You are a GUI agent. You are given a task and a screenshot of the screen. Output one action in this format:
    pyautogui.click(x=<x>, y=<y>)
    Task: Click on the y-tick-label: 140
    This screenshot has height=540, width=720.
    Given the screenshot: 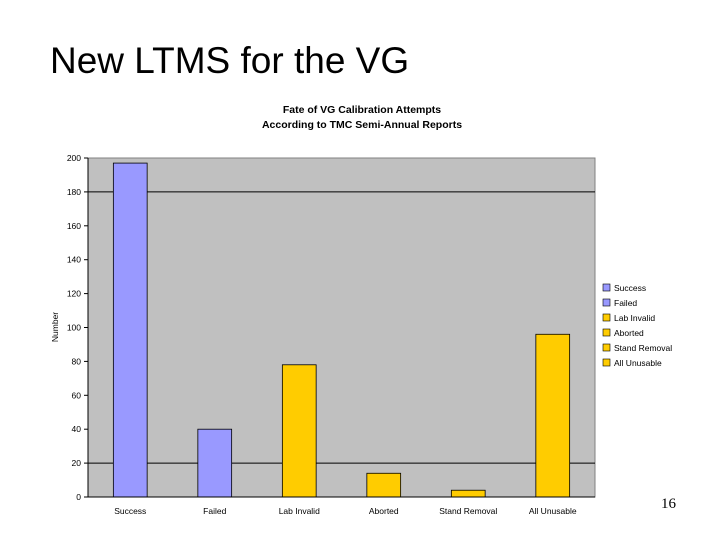 What is the action you would take?
    pyautogui.click(x=74, y=260)
    